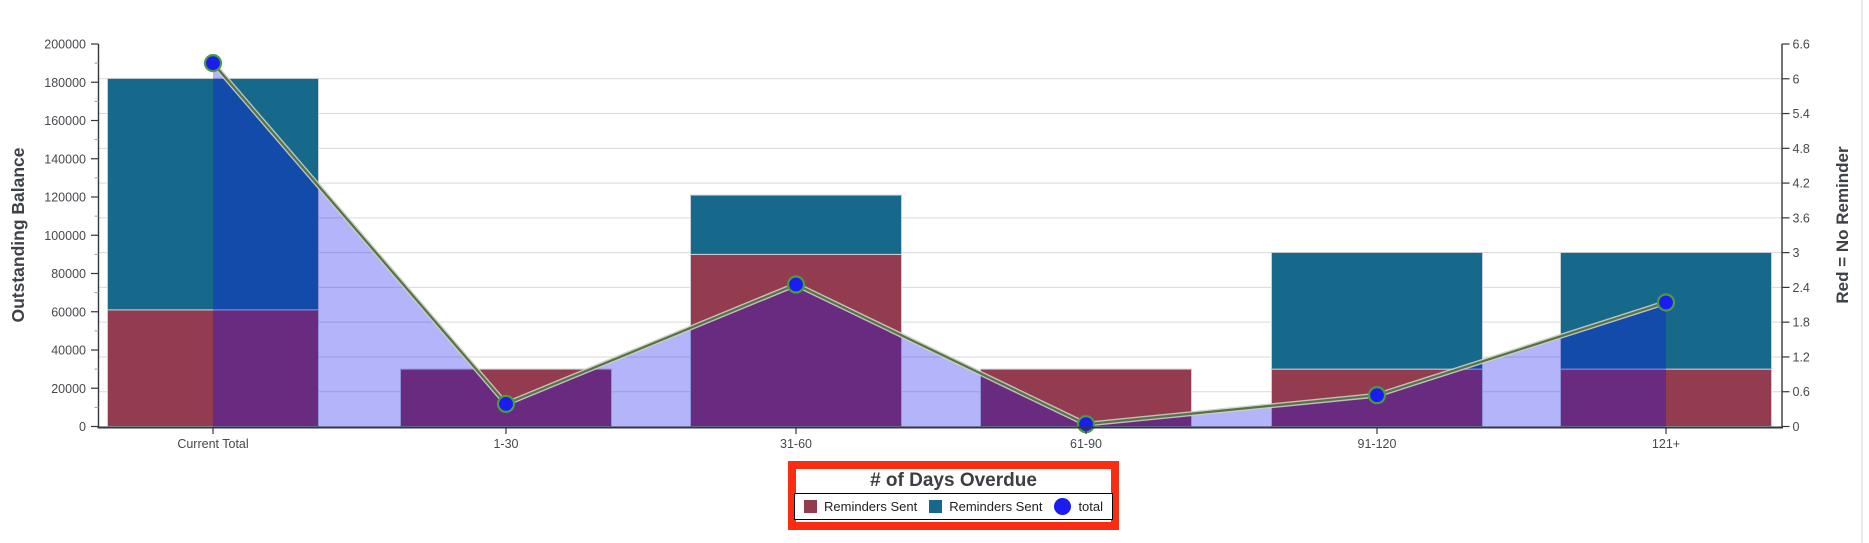  What do you see at coordinates (1801, 218) in the screenshot?
I see `right-tick-label: 3.6` at bounding box center [1801, 218].